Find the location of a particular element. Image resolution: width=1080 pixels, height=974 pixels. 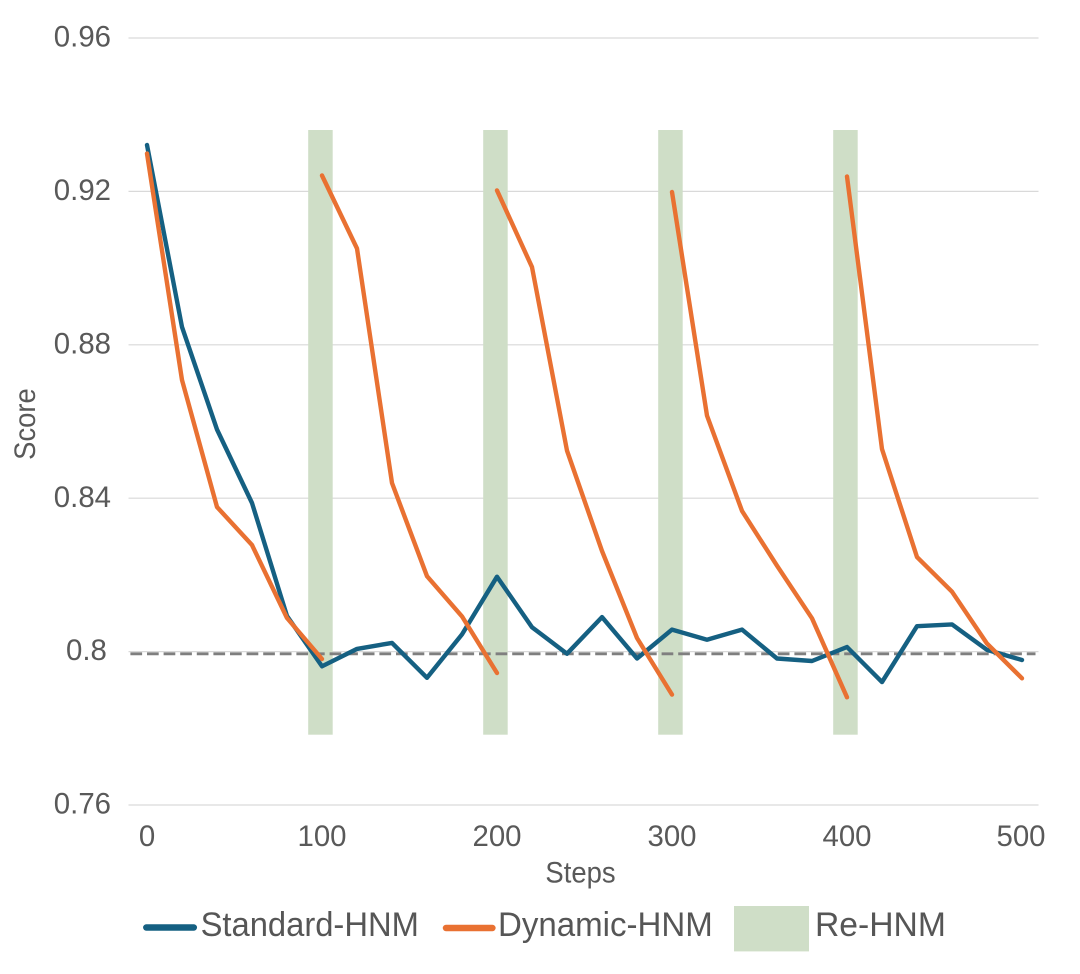

svg-text: Dynamic-HNM is located at coordinates (605, 925).